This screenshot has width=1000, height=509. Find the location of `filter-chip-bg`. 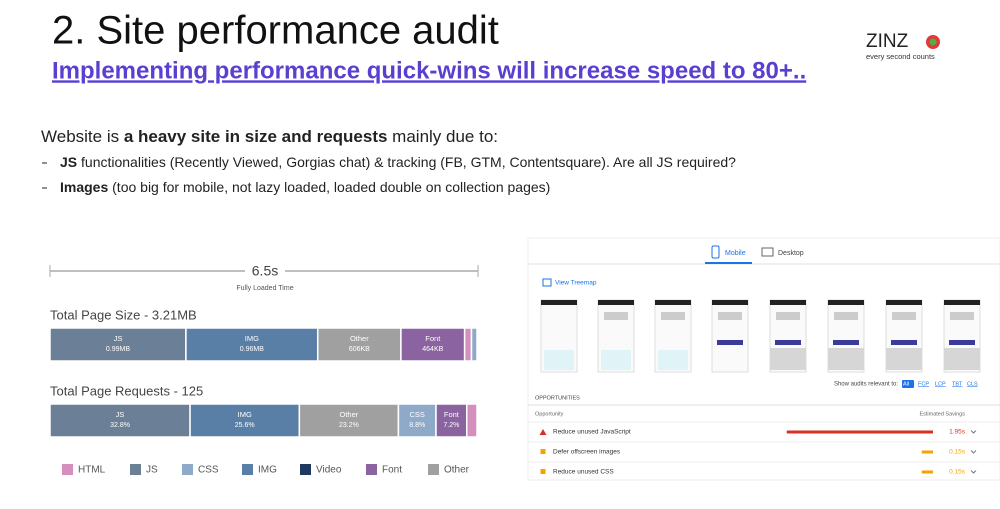

filter-chip-bg is located at coordinates (908, 384).